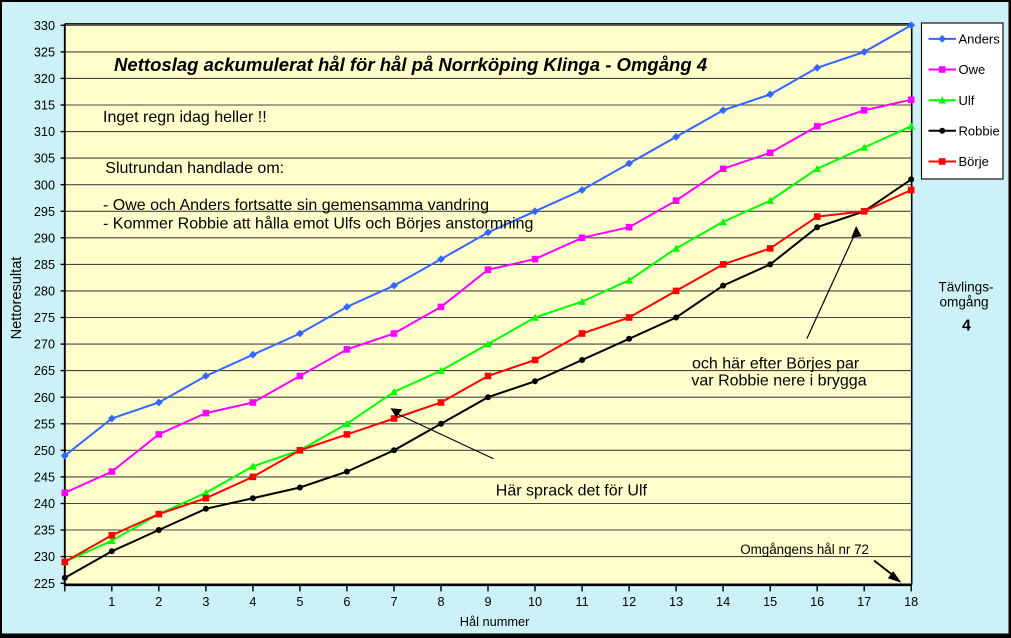 The height and width of the screenshot is (638, 1011). What do you see at coordinates (972, 69) in the screenshot?
I see `svg-text: Owe` at bounding box center [972, 69].